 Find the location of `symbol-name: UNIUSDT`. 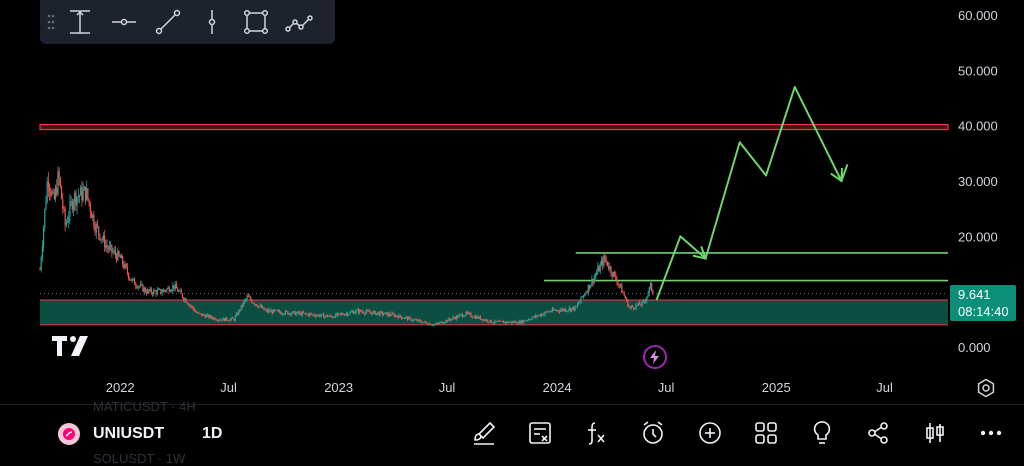

symbol-name: UNIUSDT is located at coordinates (129, 433).